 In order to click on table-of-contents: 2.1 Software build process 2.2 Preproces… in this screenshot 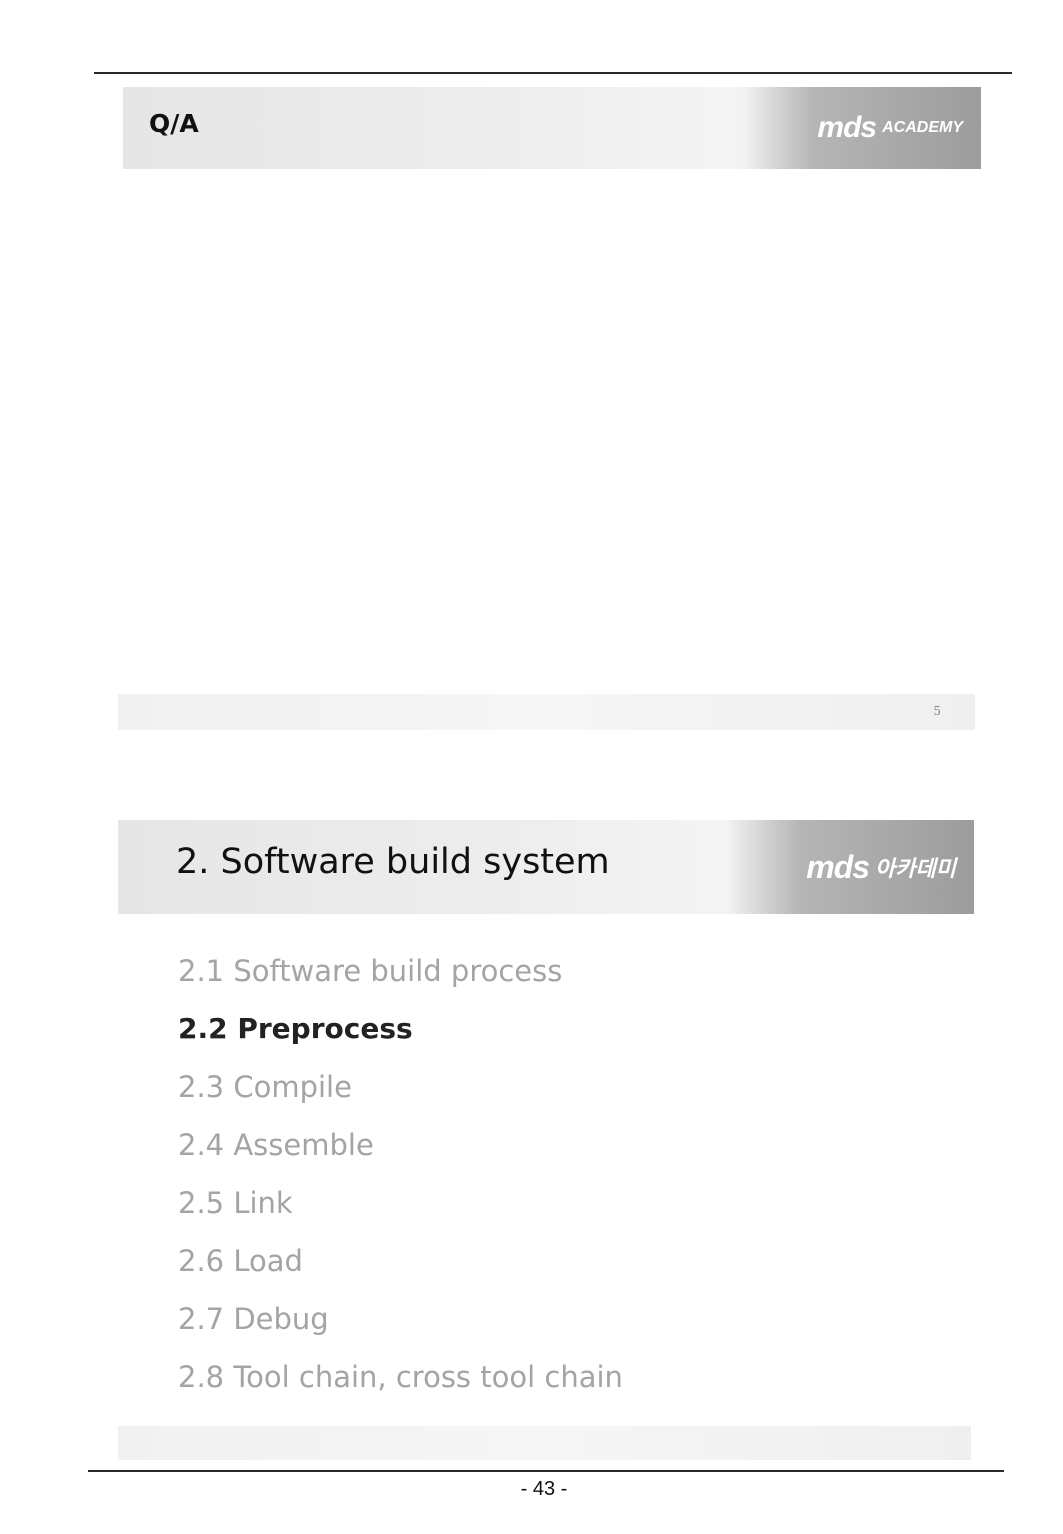, I will do `click(400, 1180)`.